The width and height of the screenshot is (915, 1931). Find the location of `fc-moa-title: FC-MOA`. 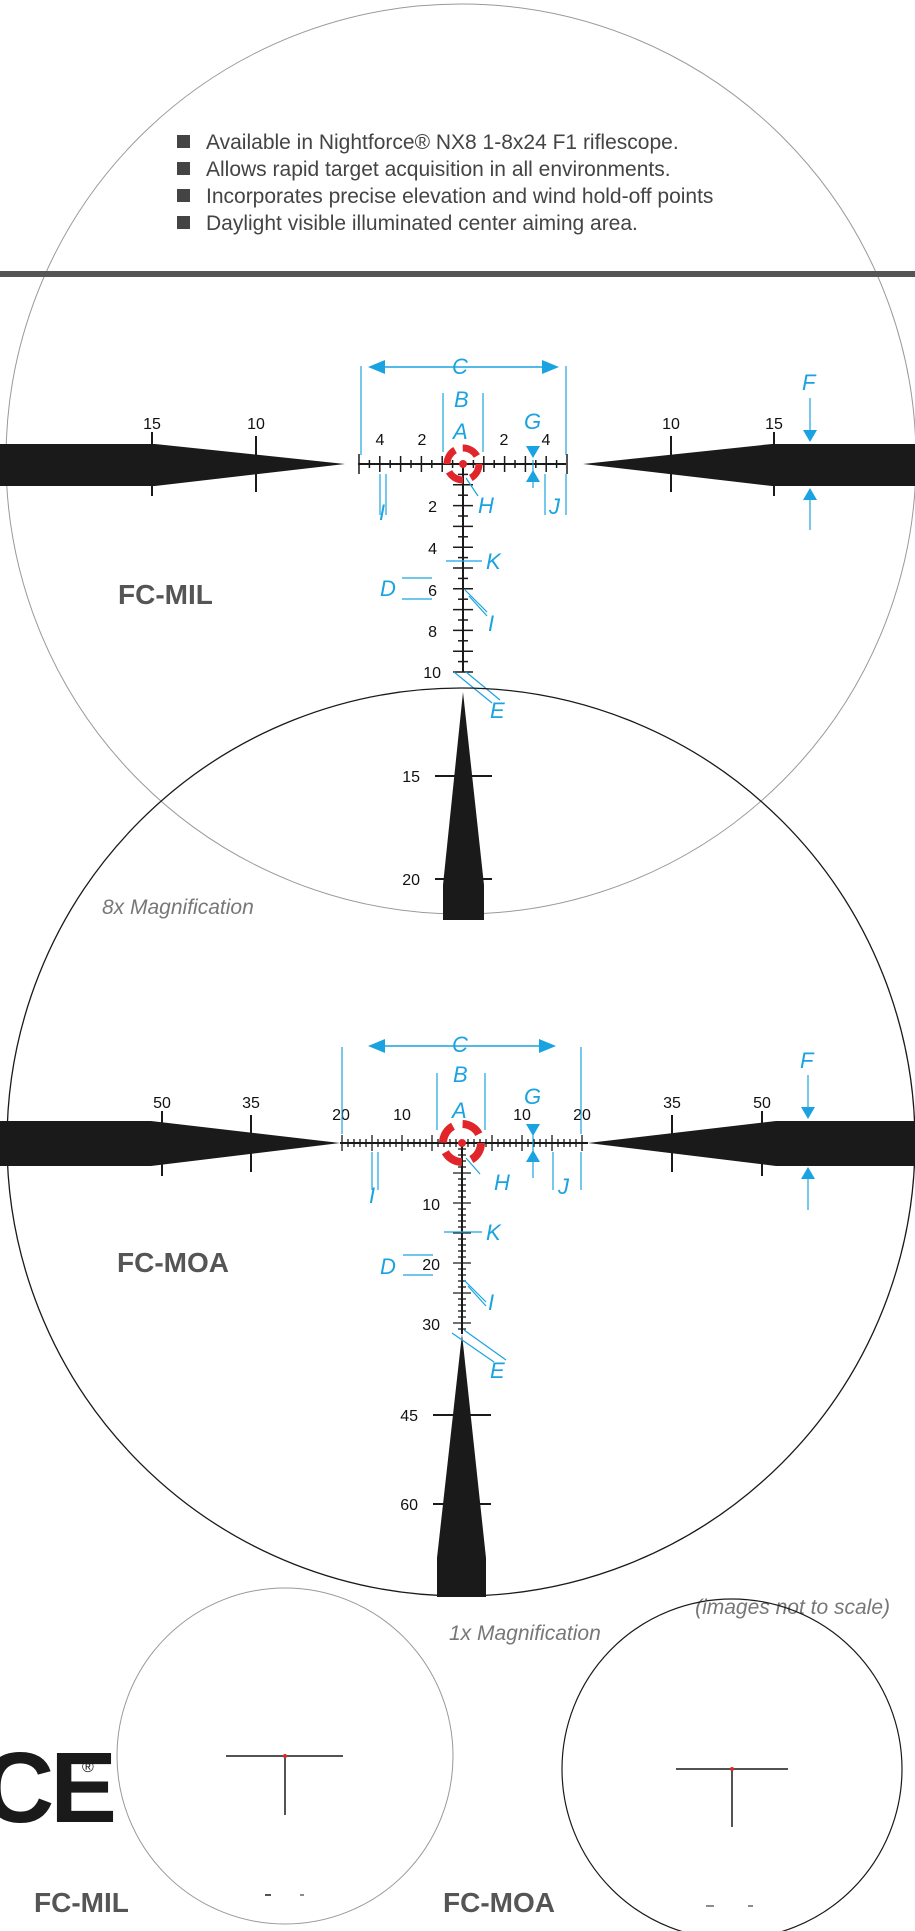

fc-moa-title: FC-MOA is located at coordinates (173, 1262).